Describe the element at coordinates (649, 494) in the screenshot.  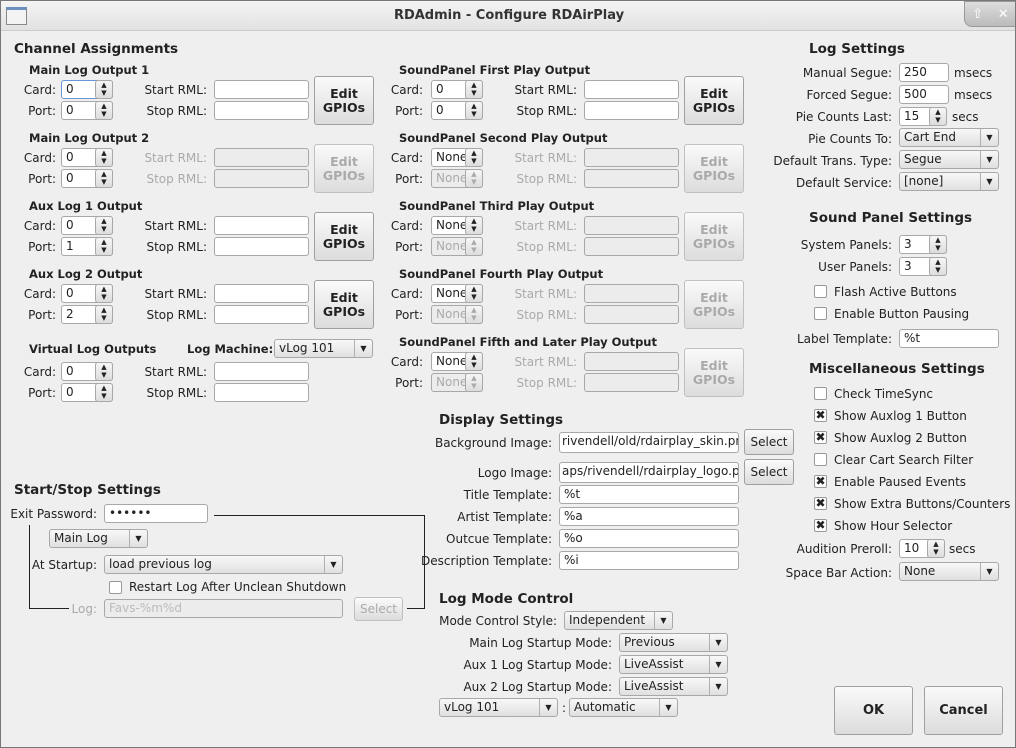
I see `title-template-input: %t` at that location.